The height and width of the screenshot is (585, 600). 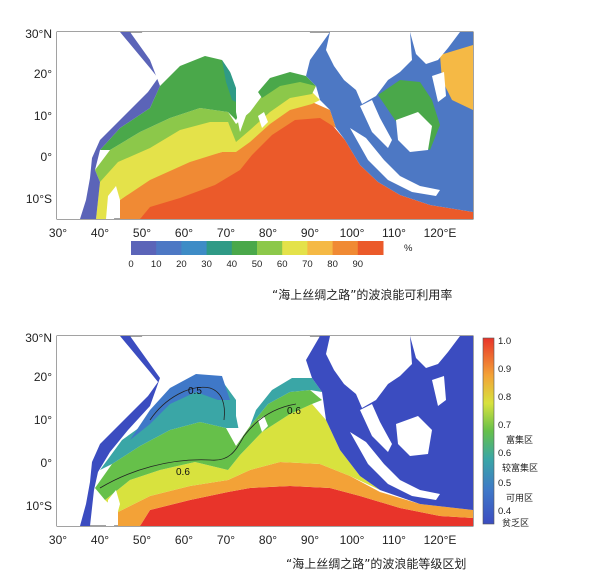 I want to click on map2-land-india, so click(x=269, y=386).